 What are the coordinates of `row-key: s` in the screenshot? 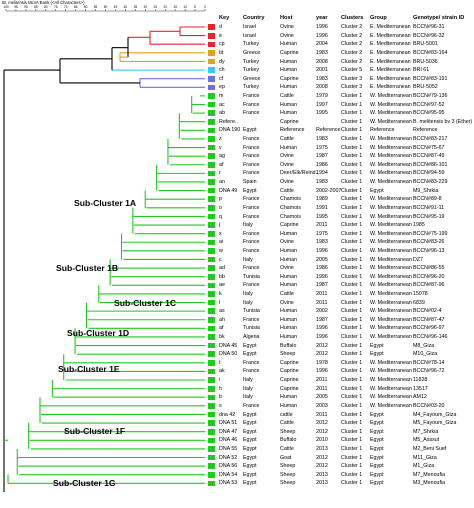 It's located at (220, 405).